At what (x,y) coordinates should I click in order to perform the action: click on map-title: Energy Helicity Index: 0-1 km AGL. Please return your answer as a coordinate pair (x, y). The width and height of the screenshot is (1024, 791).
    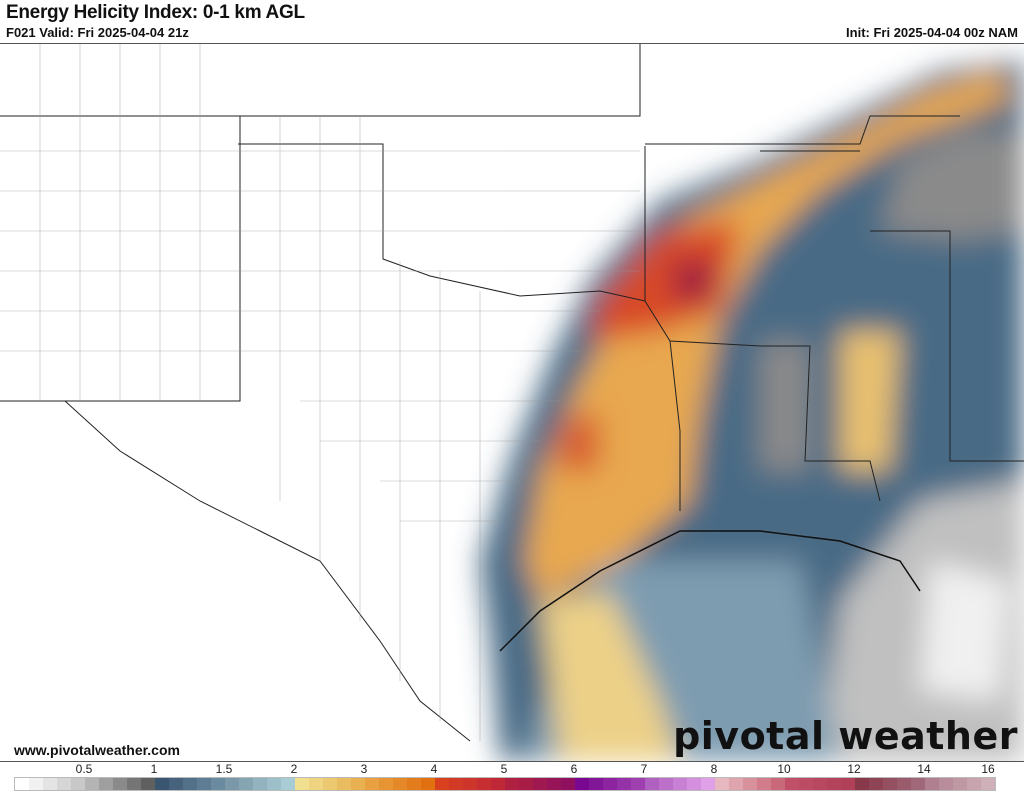
    Looking at the image, I should click on (155, 12).